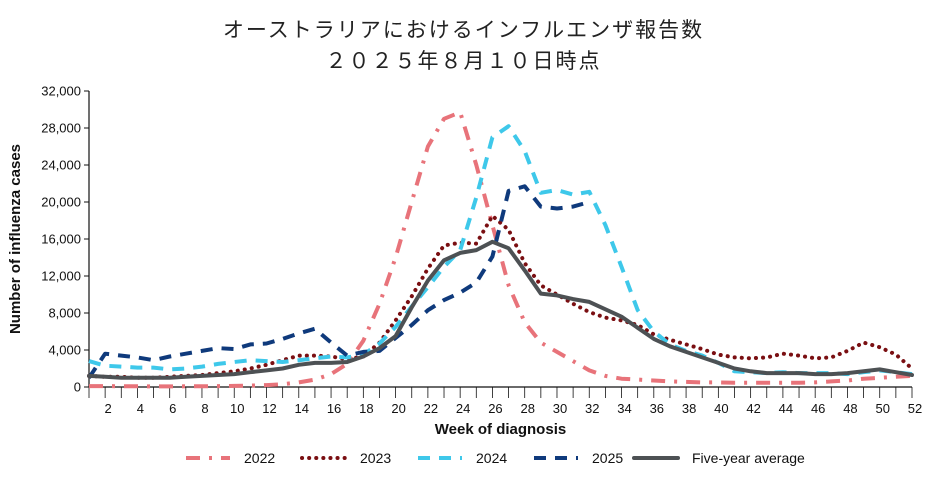  Describe the element at coordinates (77, 387) in the screenshot. I see `y-tick-label: 0` at that location.